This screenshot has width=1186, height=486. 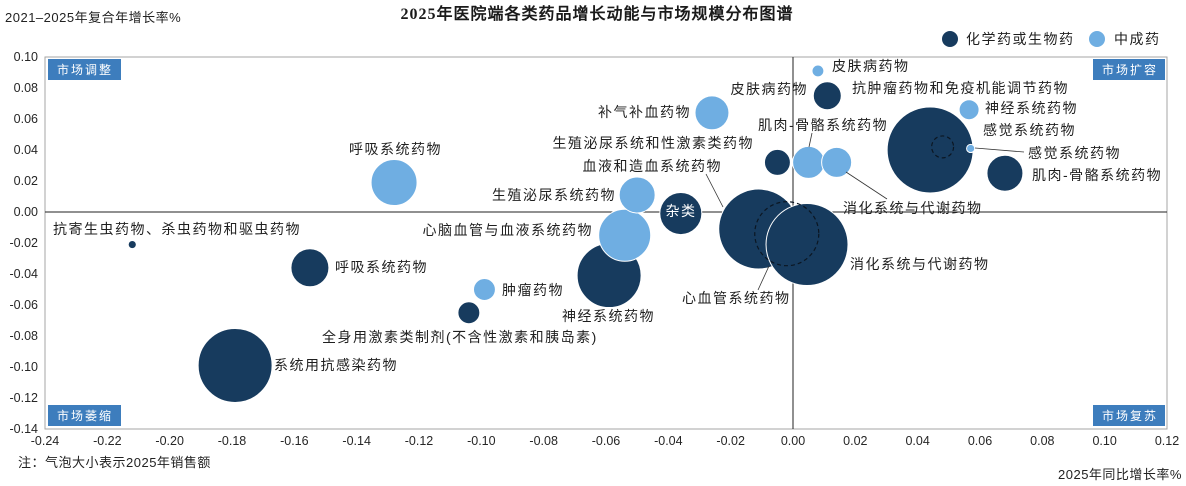 What do you see at coordinates (26, 150) in the screenshot?
I see `y-tick-label: 0.04` at bounding box center [26, 150].